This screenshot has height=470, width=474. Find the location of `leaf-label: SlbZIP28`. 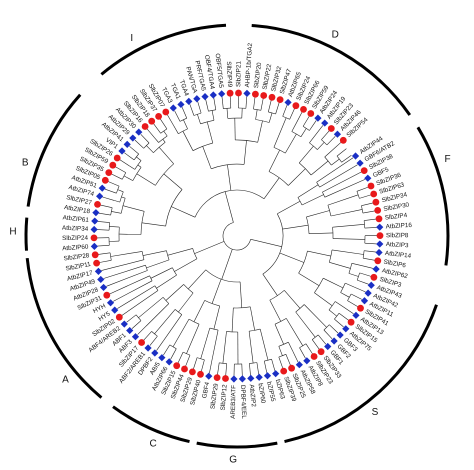

leaf-label: SlbZIP28 is located at coordinates (76, 257).